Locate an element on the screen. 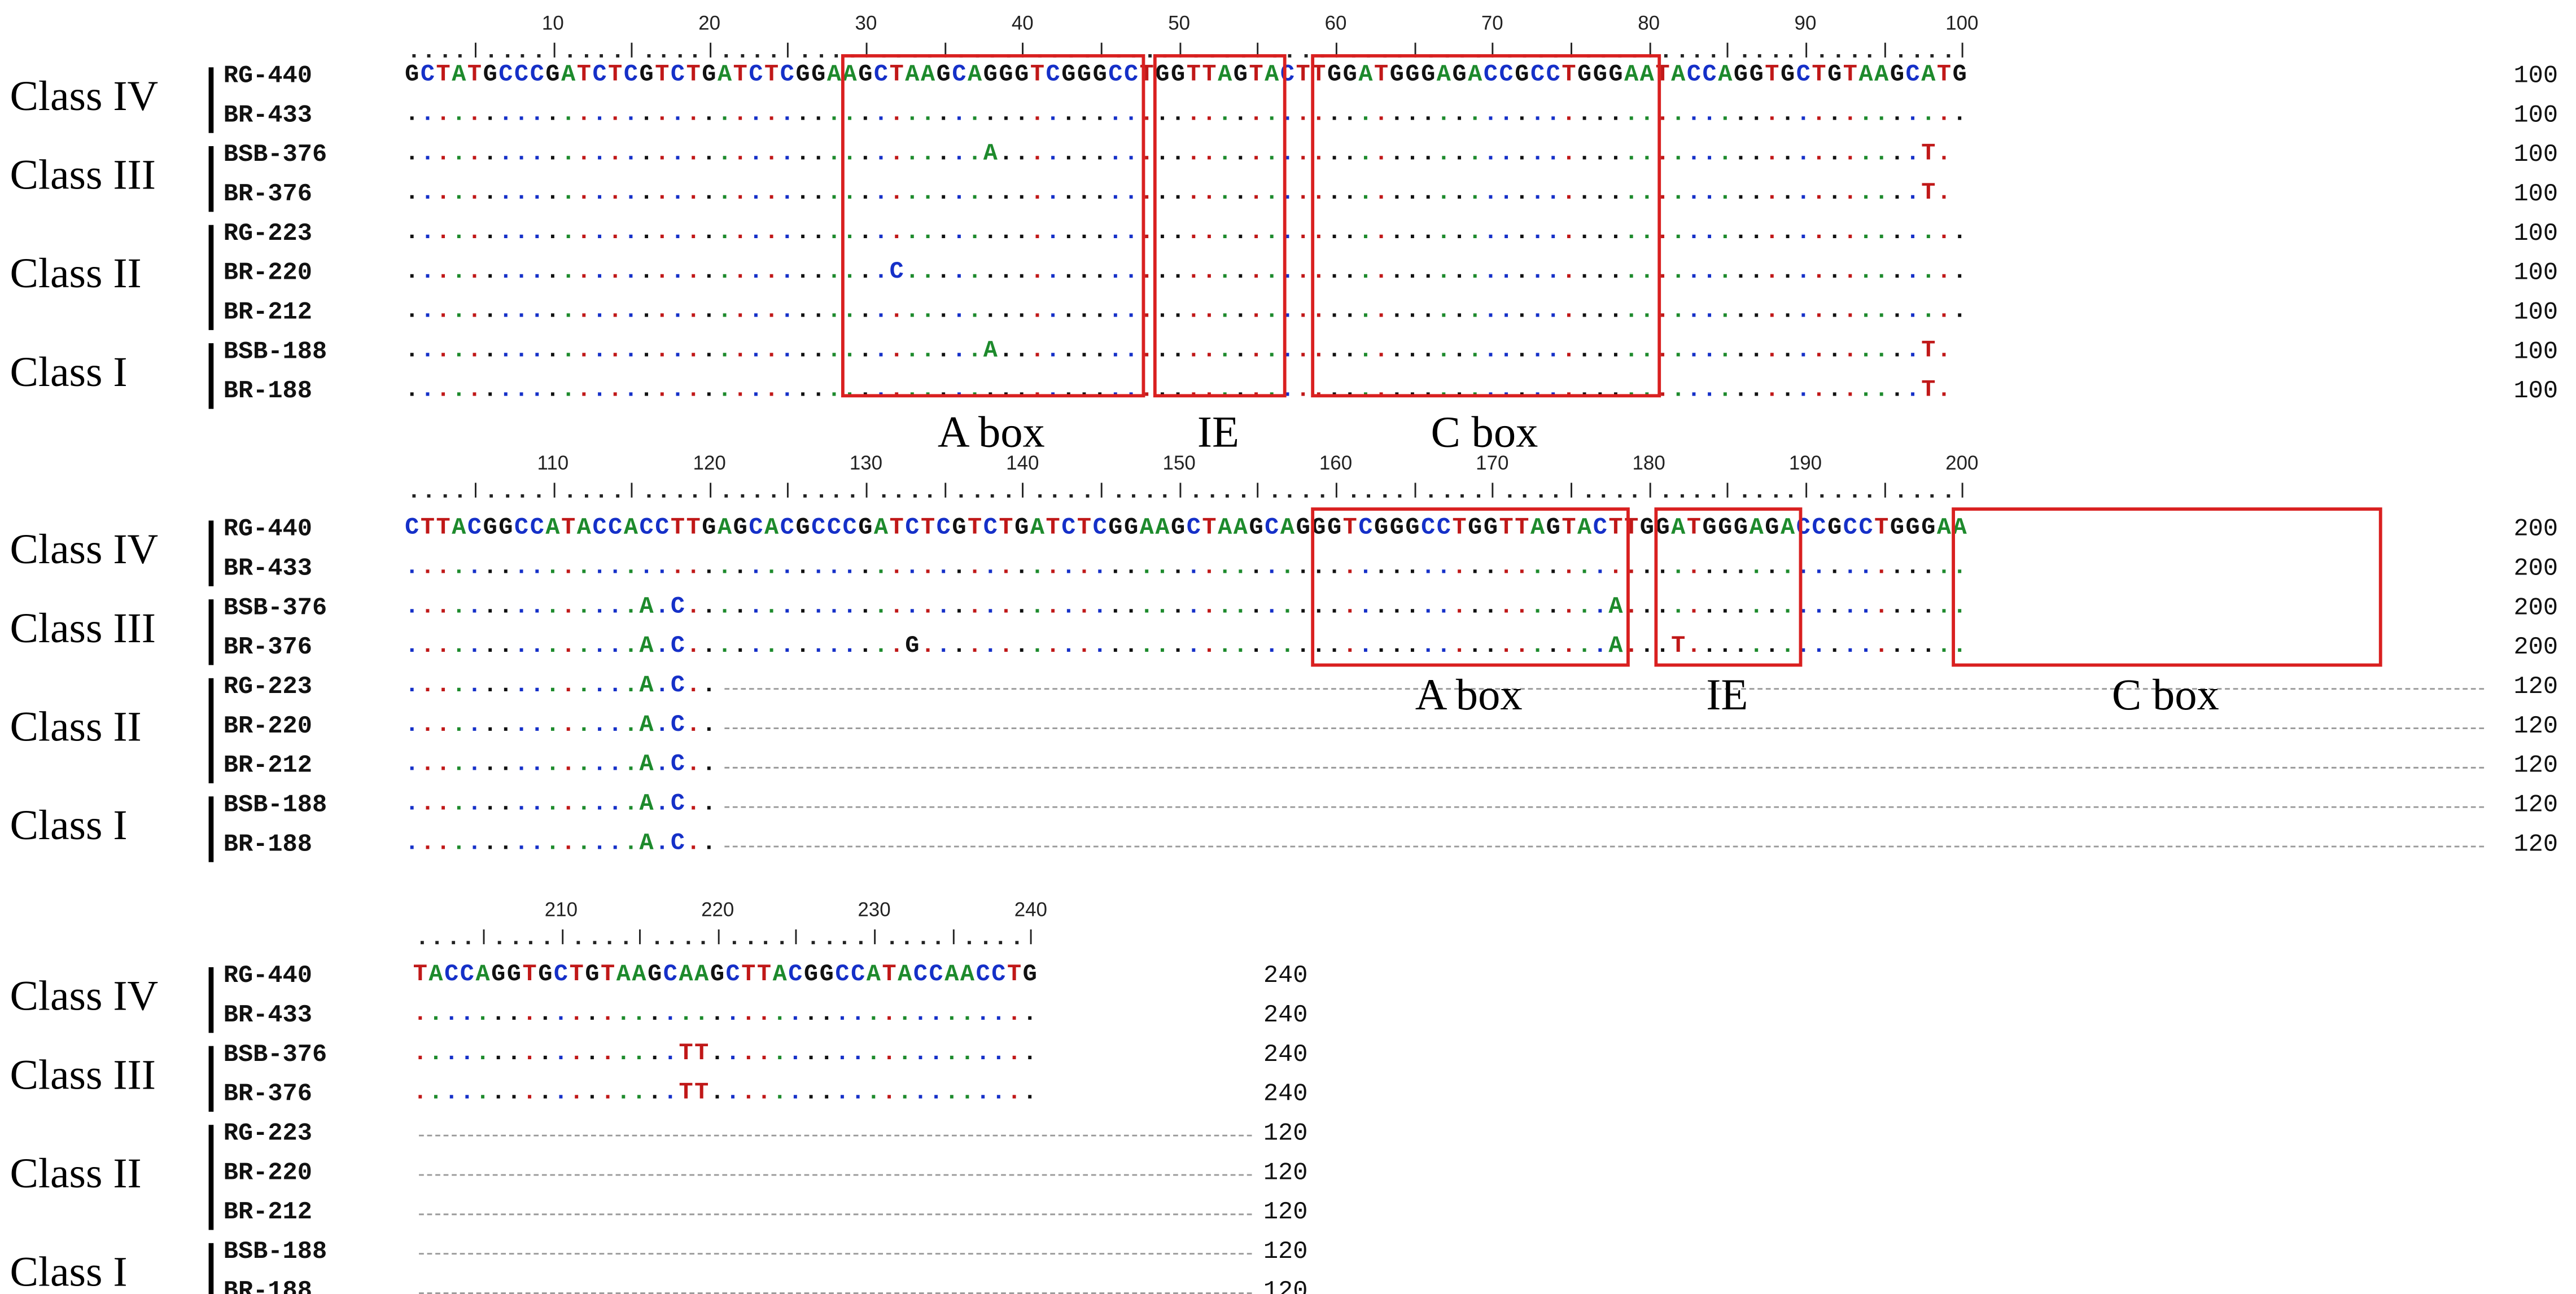  ruler-tick-label: 180 is located at coordinates (1648, 463).